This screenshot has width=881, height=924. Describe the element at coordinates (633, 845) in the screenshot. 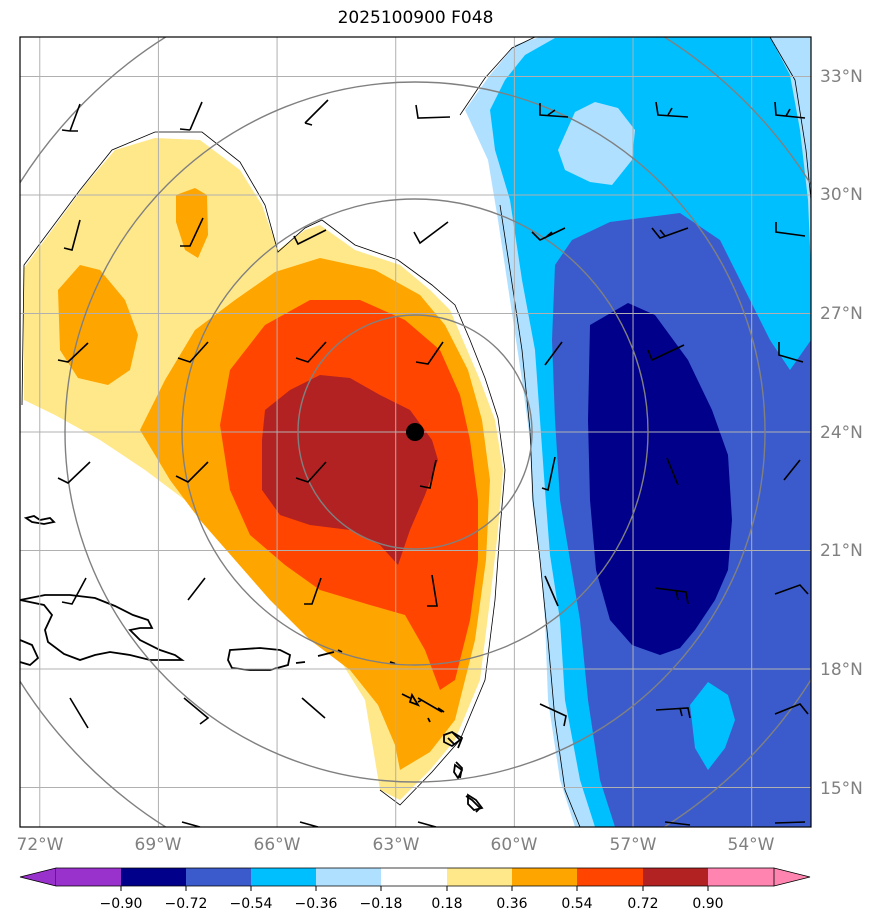

I see `lon-tick-label: 57°W` at that location.